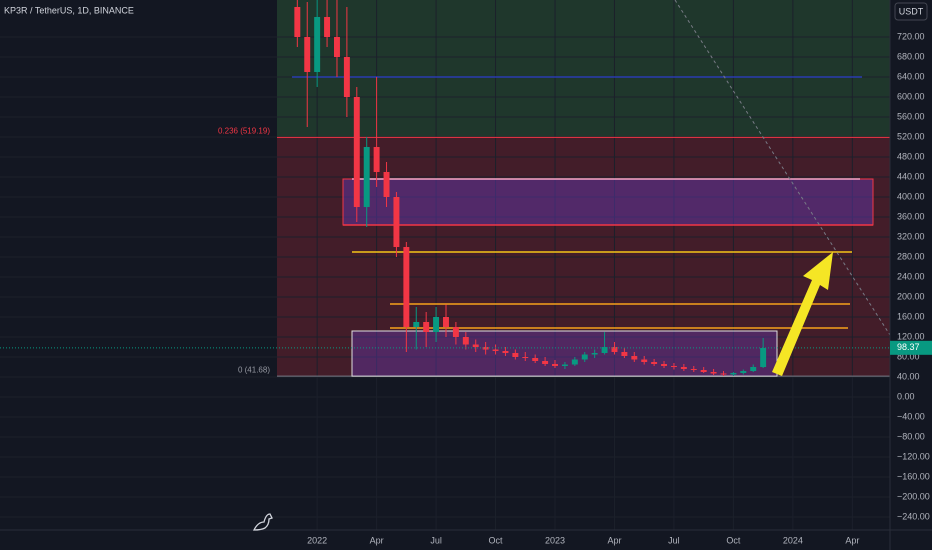 The height and width of the screenshot is (550, 932). Describe the element at coordinates (911, 336) in the screenshot. I see `y-tick-label: 120.00` at that location.